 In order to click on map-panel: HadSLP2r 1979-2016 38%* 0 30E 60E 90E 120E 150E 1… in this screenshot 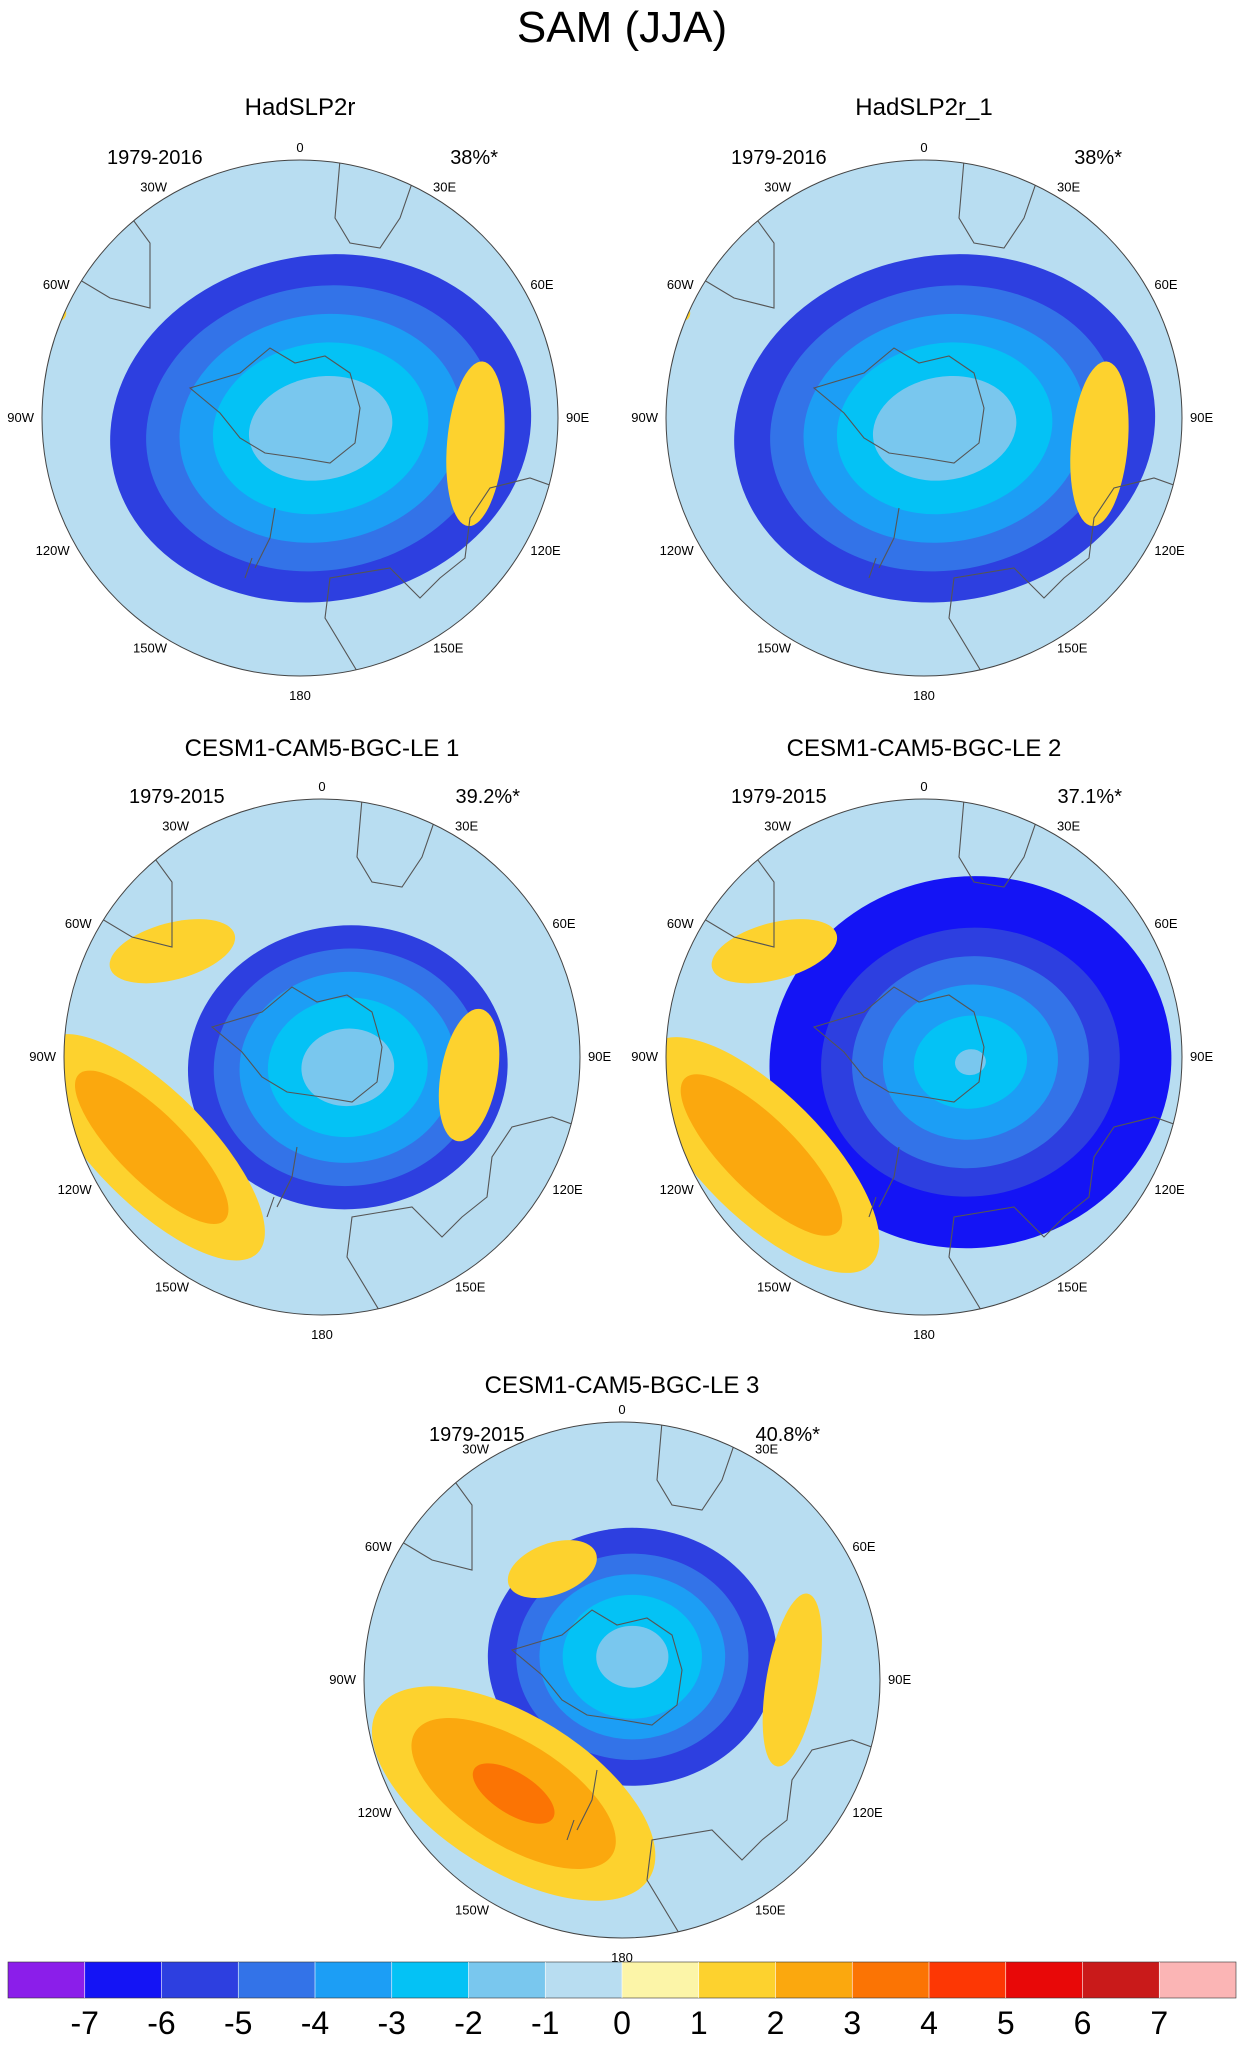, I will do `click(298, 398)`.